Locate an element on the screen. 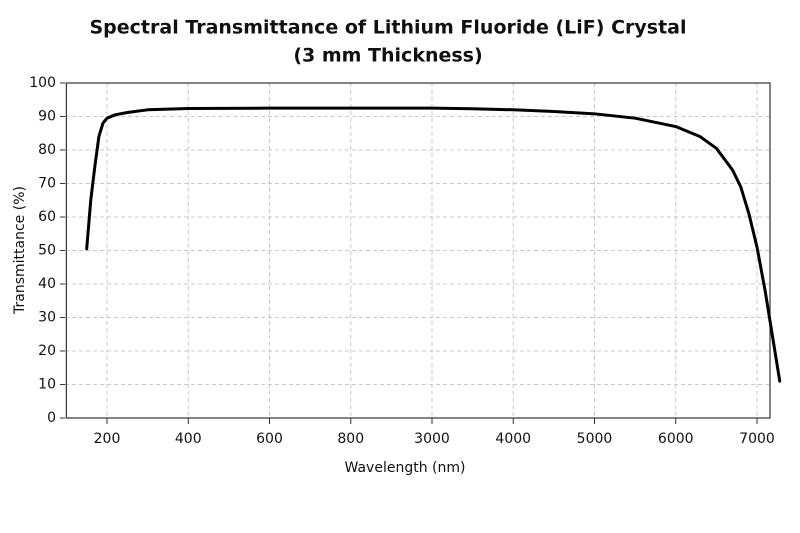 The image size is (800, 533). y-tick-label: 80 is located at coordinates (47, 150).